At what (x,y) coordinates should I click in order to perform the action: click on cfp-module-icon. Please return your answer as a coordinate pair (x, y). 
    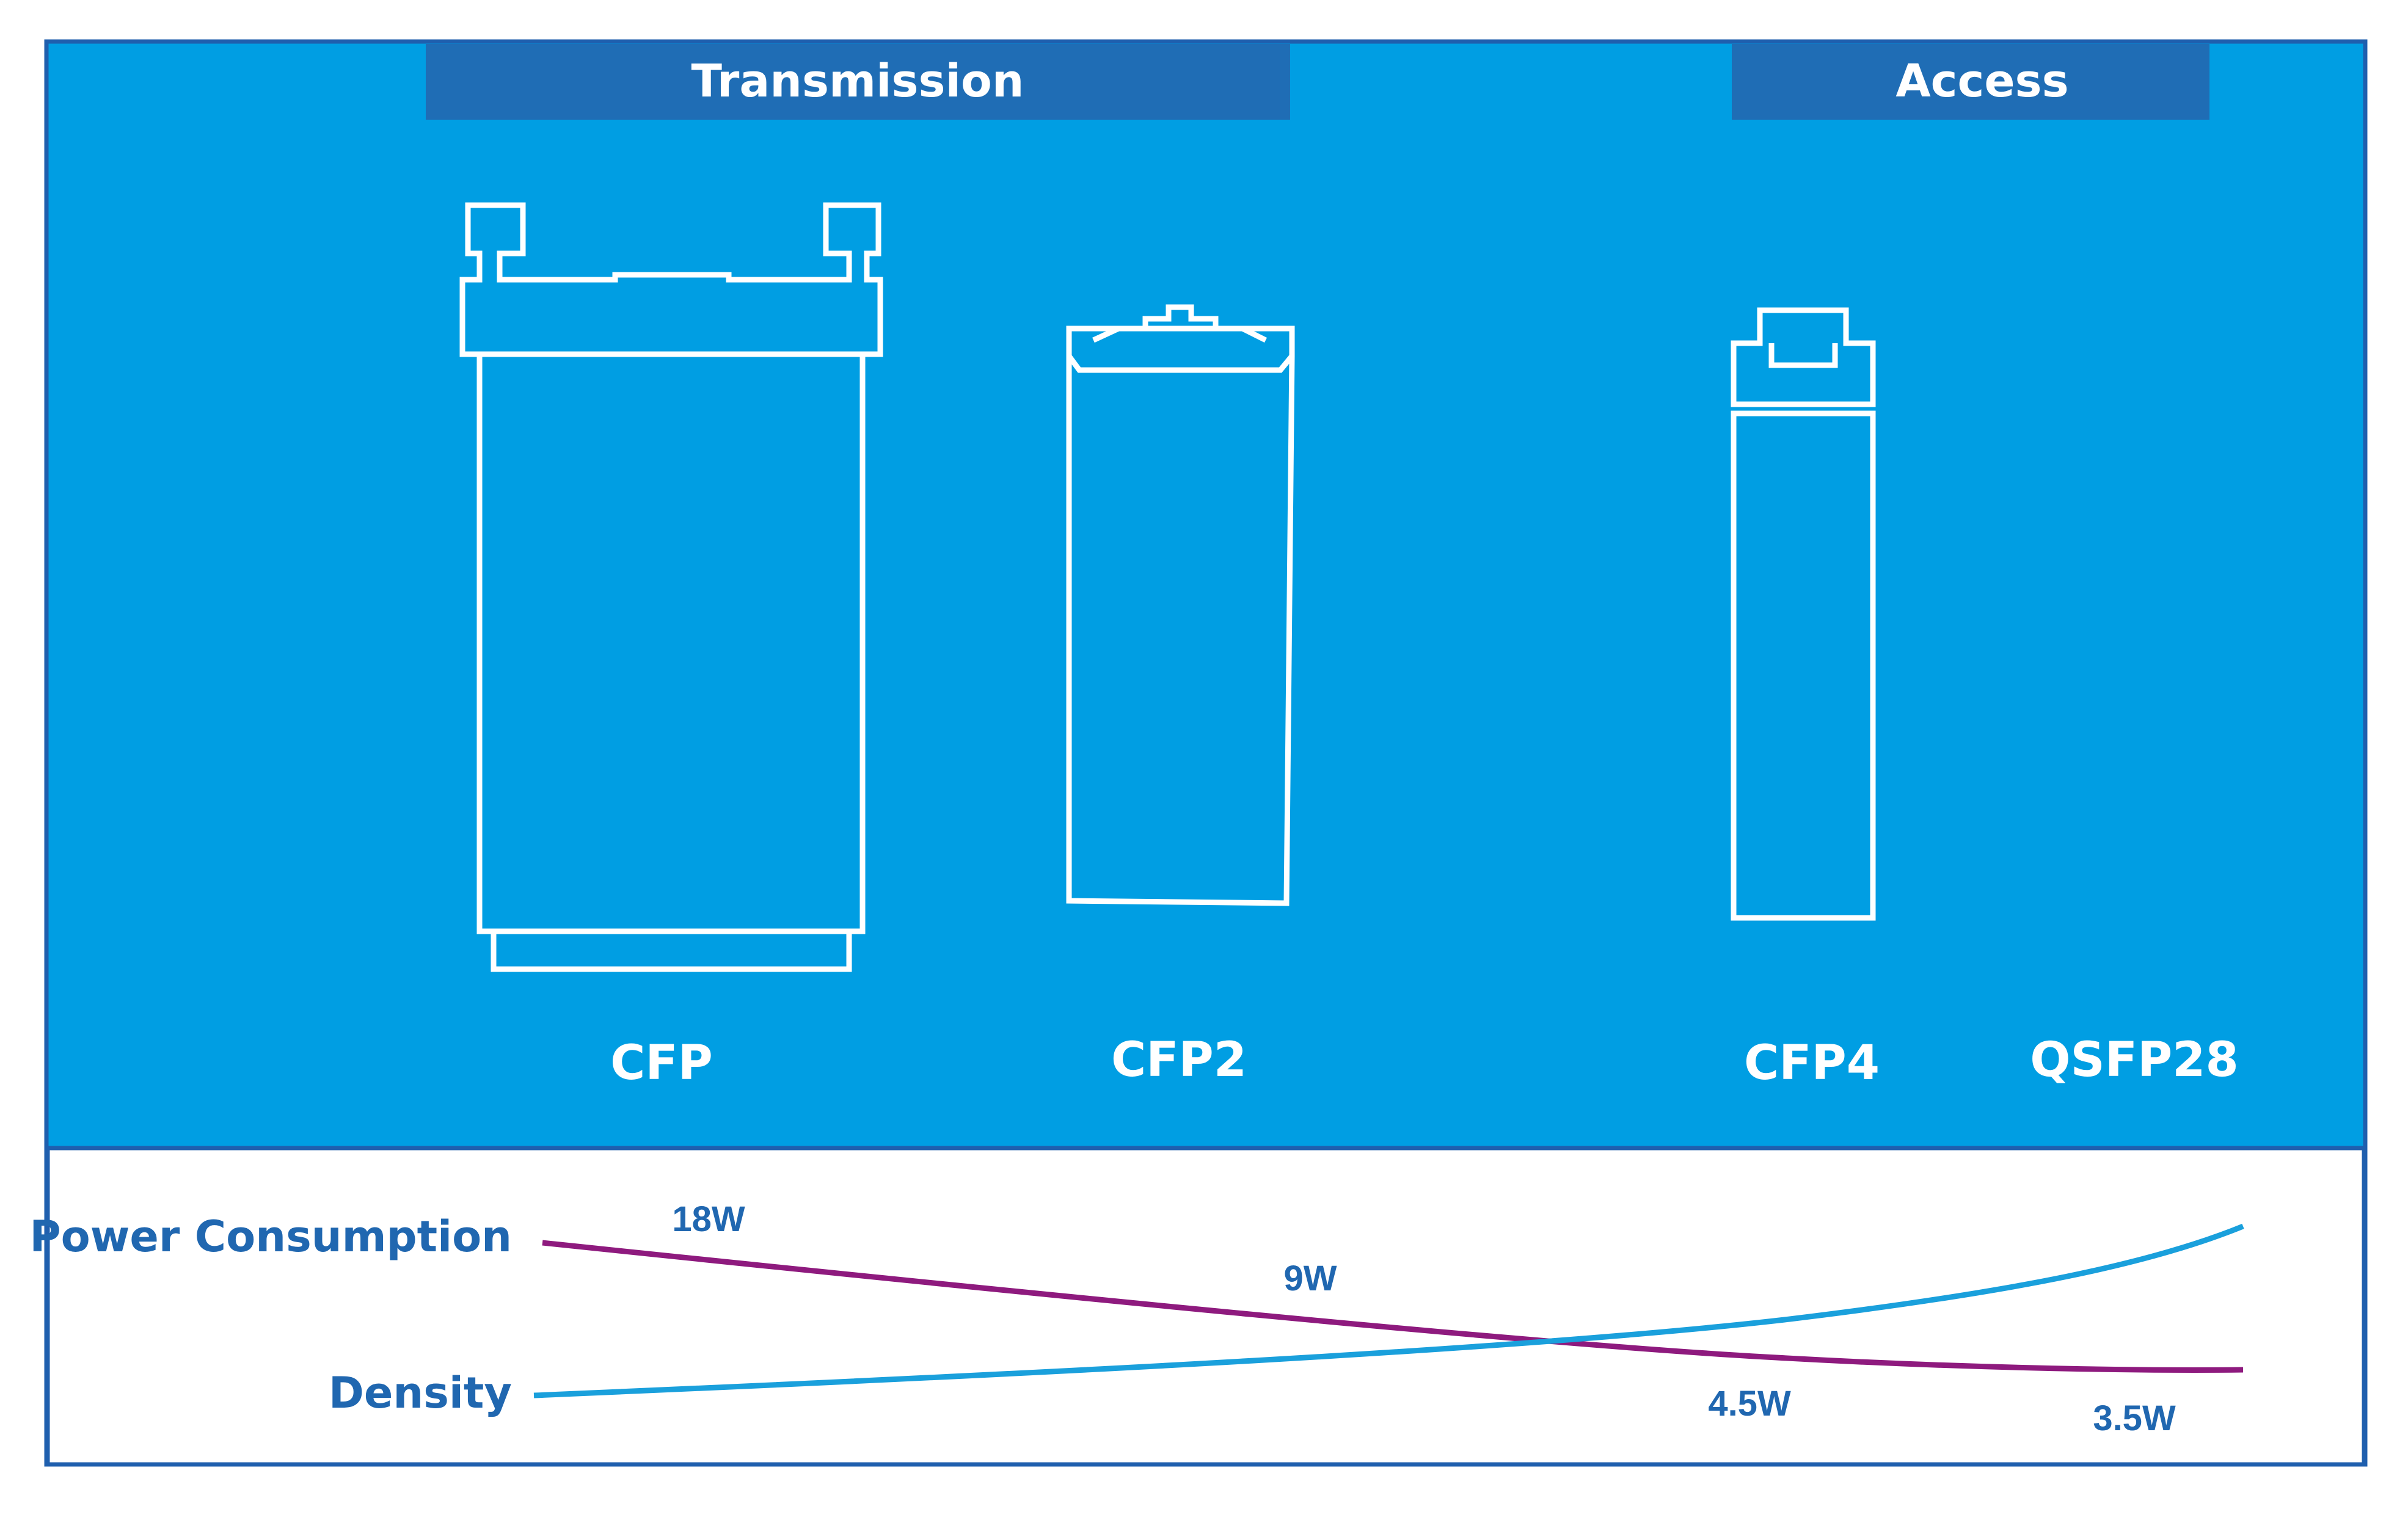
    Looking at the image, I should click on (671, 587).